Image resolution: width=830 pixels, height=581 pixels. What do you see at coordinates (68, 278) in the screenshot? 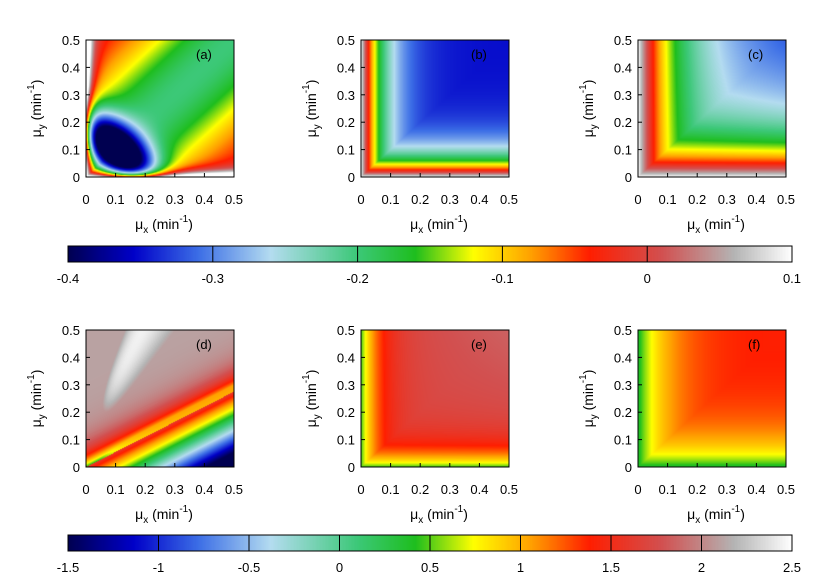
I see `colorbar-tick-label: -0.4` at bounding box center [68, 278].